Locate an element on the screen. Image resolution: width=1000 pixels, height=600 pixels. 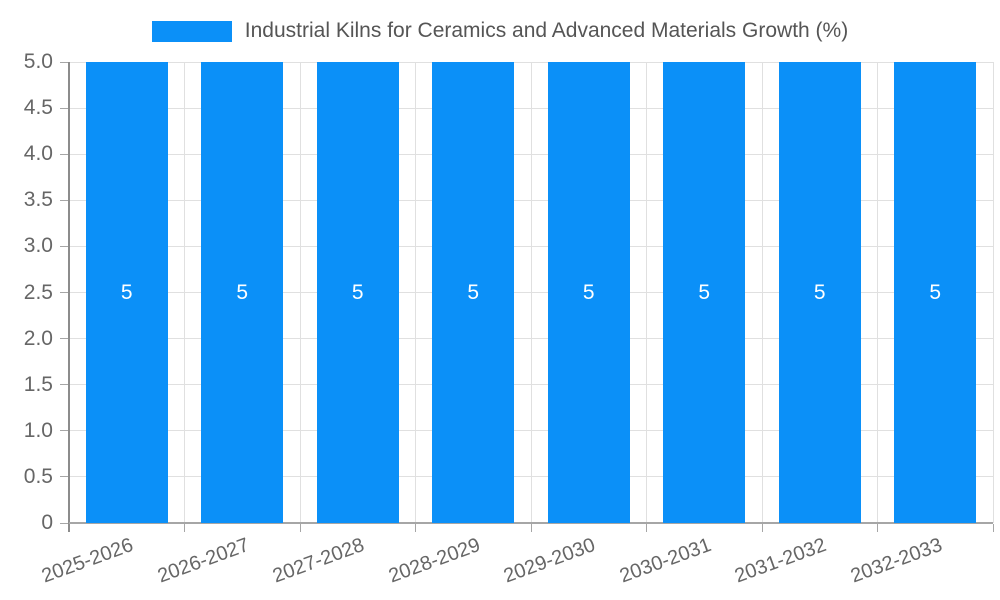
legend-swatch-icon is located at coordinates (191, 31).